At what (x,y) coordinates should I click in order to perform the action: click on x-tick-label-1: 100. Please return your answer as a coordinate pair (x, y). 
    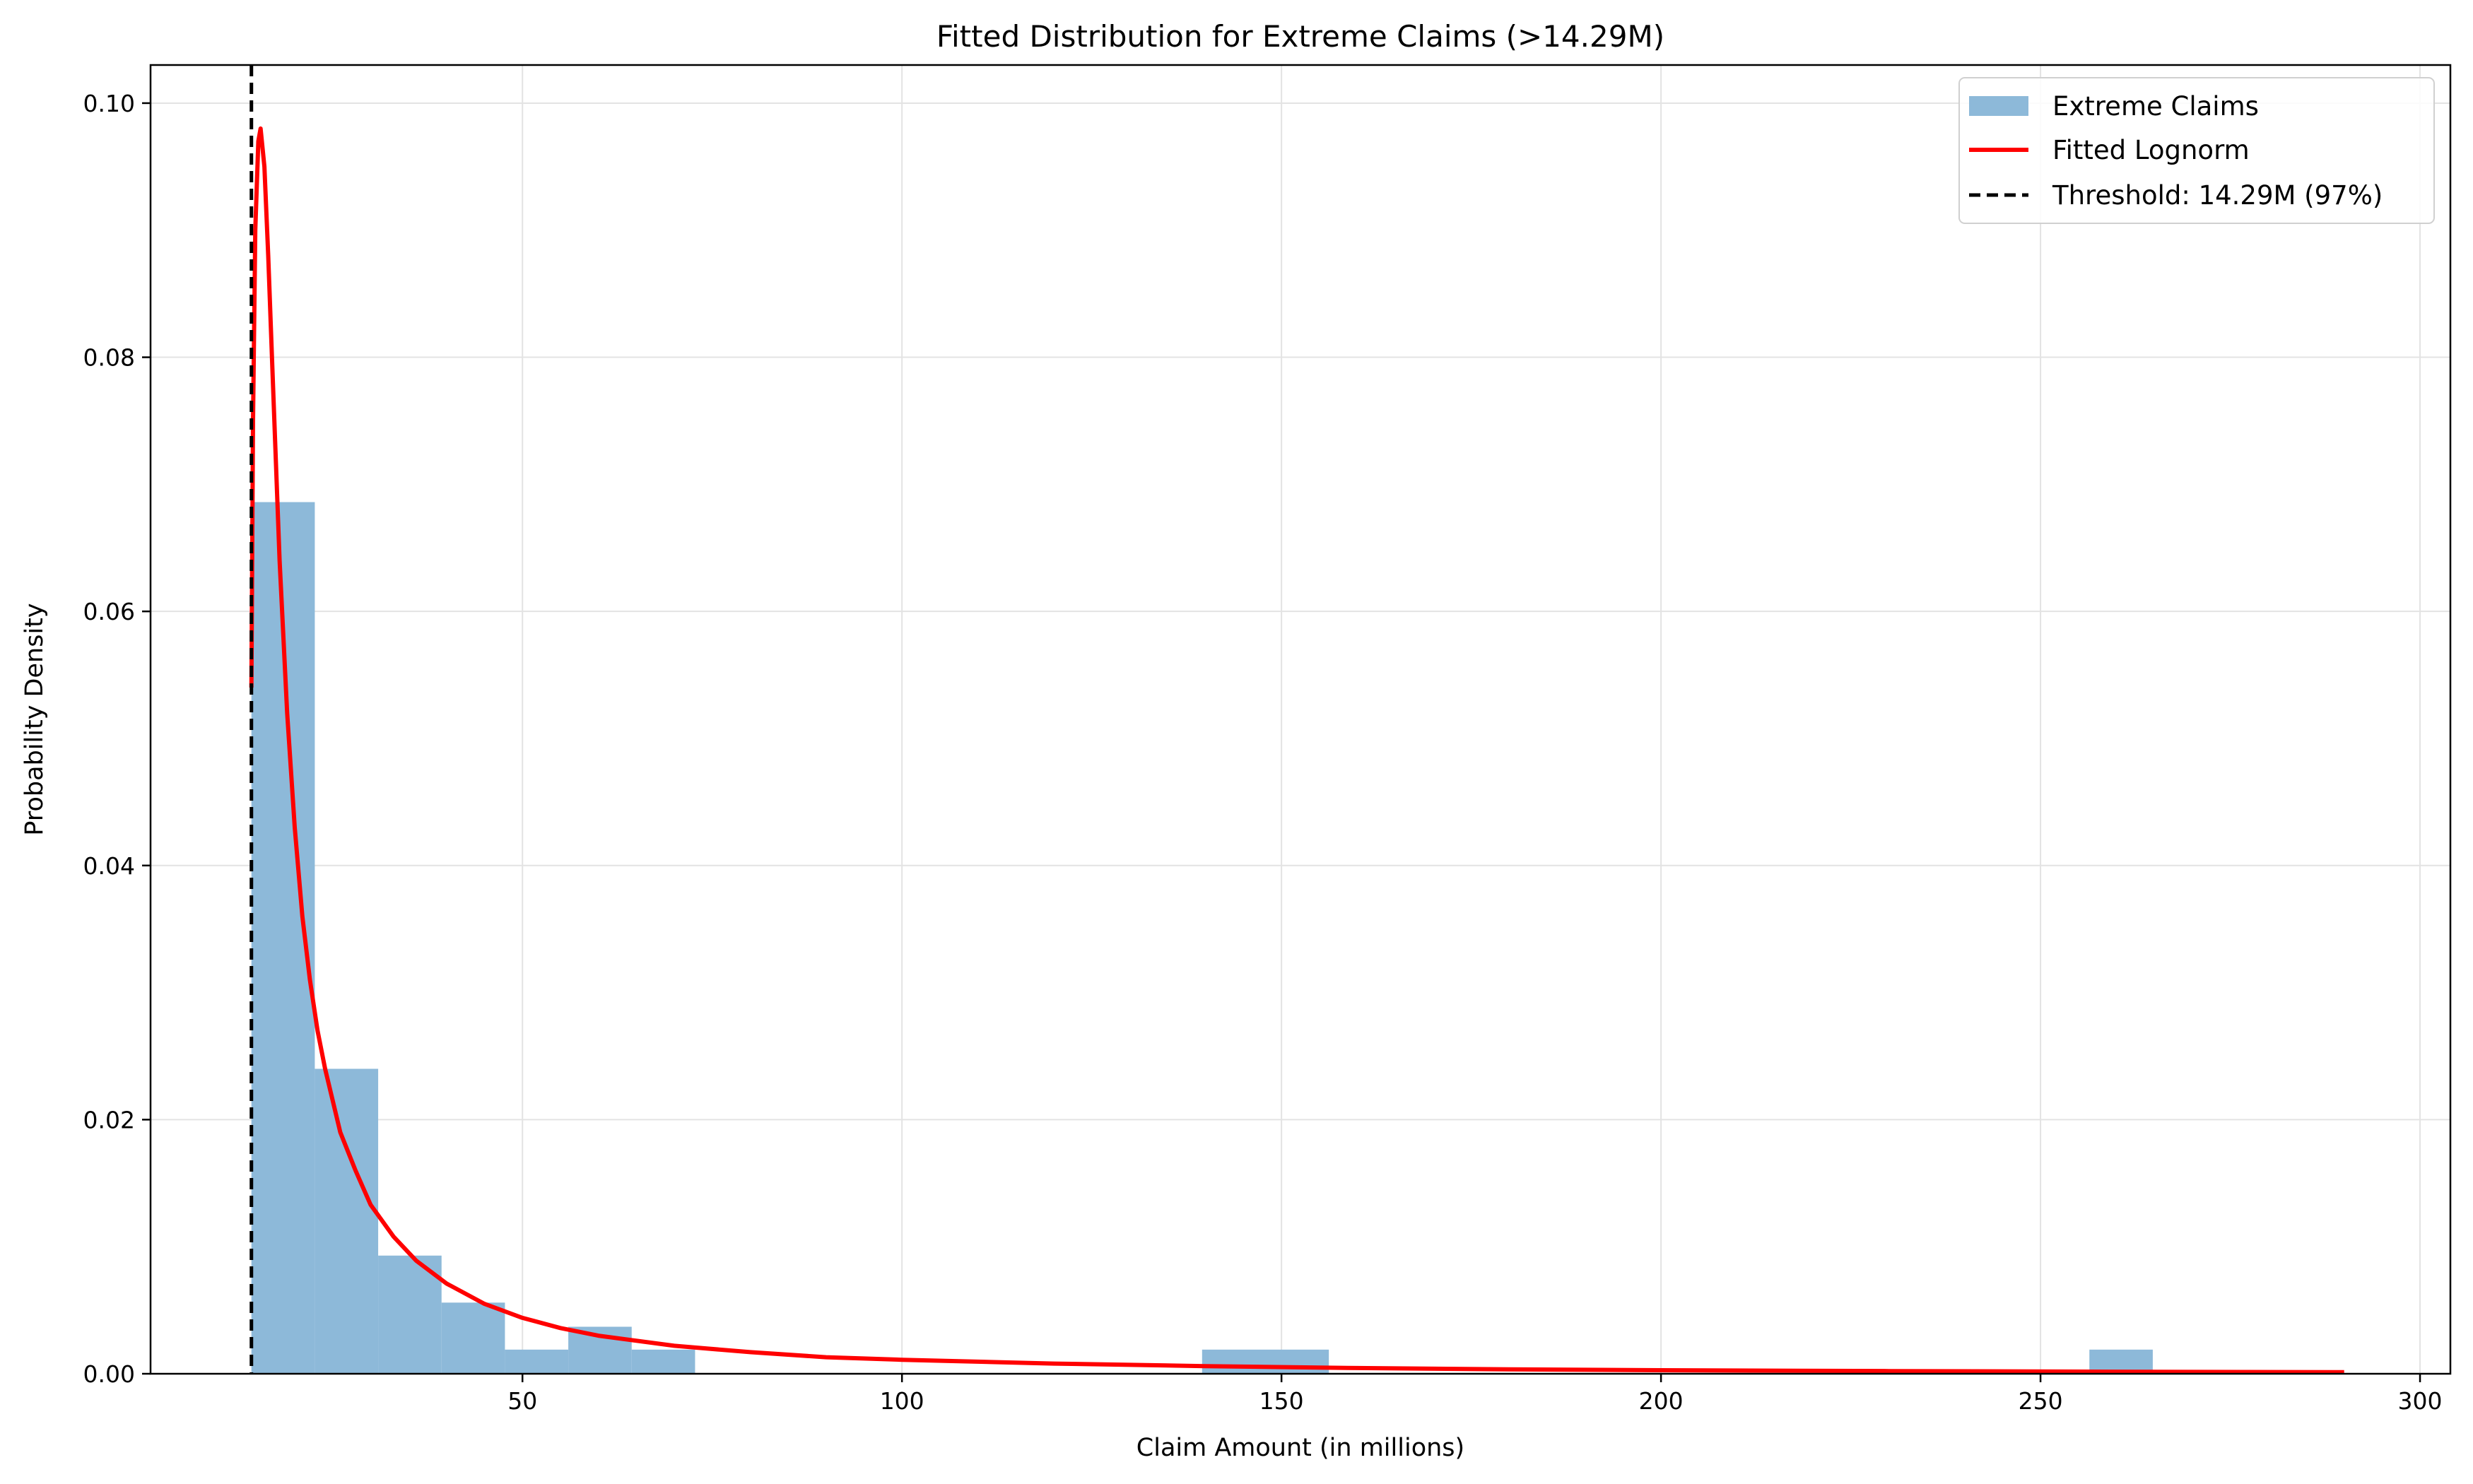
    Looking at the image, I should click on (902, 1401).